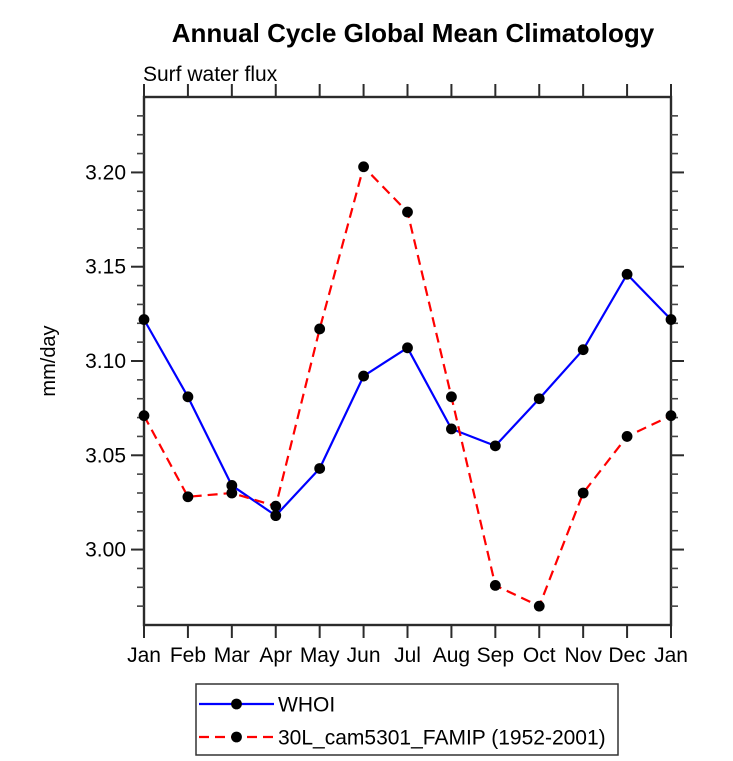  What do you see at coordinates (320, 329) in the screenshot?
I see `data-point-s1-m4` at bounding box center [320, 329].